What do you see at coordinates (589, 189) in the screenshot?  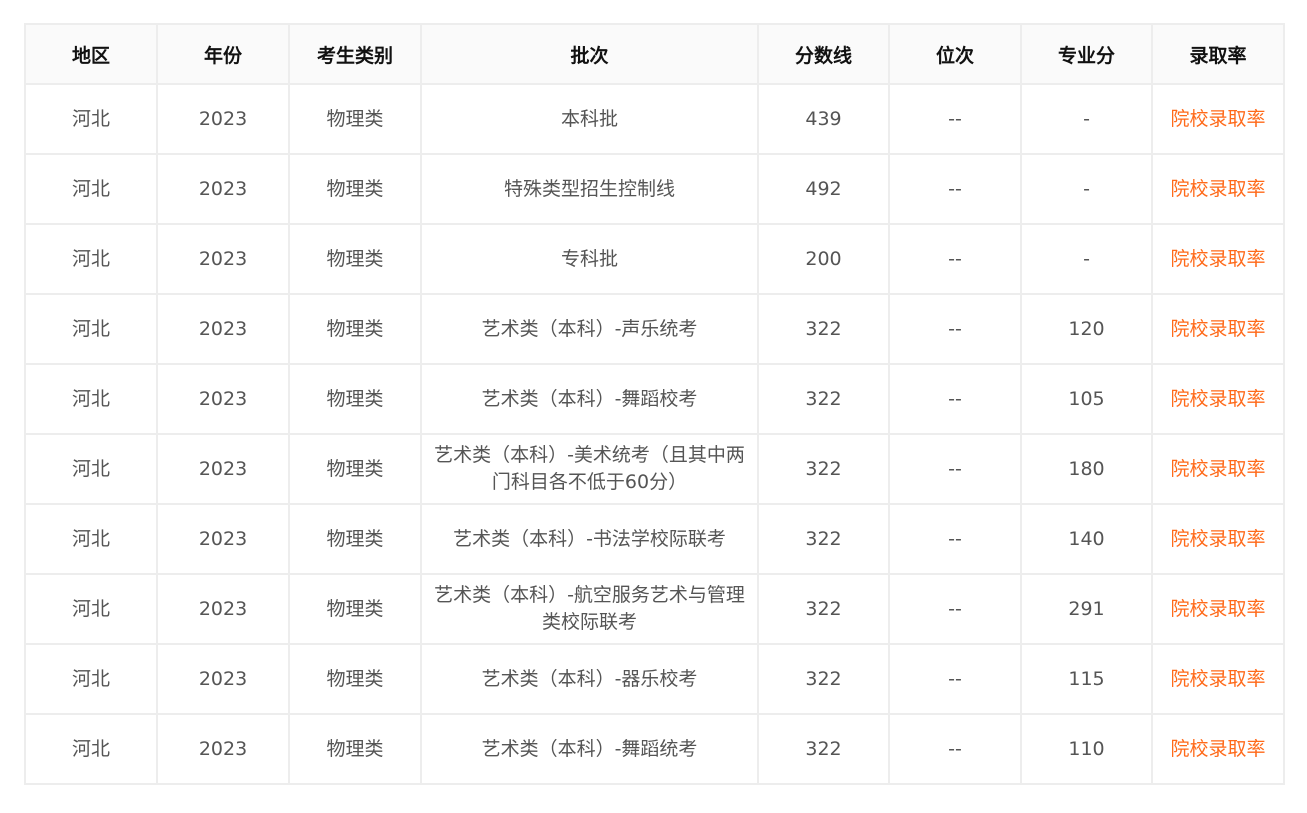 I see `cell-batch: 特殊类型招生控制线` at bounding box center [589, 189].